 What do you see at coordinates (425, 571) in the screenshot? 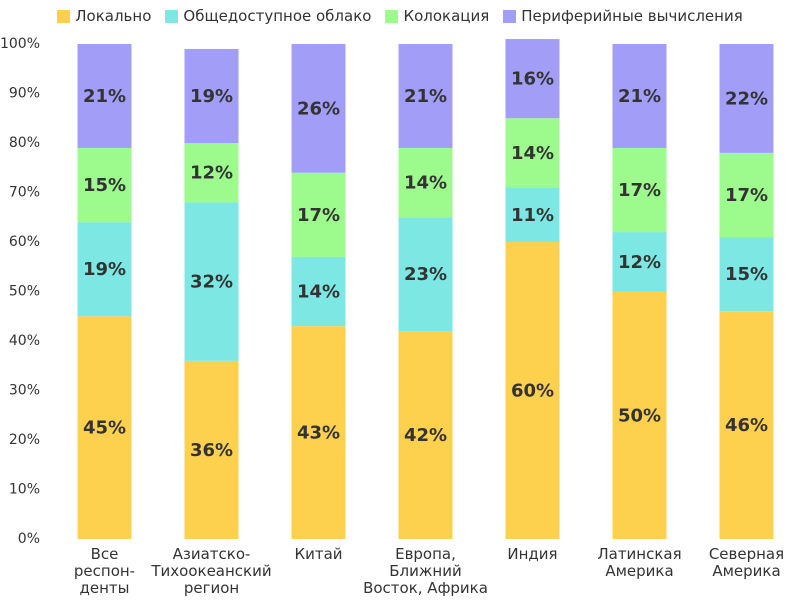
I see `x-tick-label: Европа, Ближний Восток, Африка` at bounding box center [425, 571].